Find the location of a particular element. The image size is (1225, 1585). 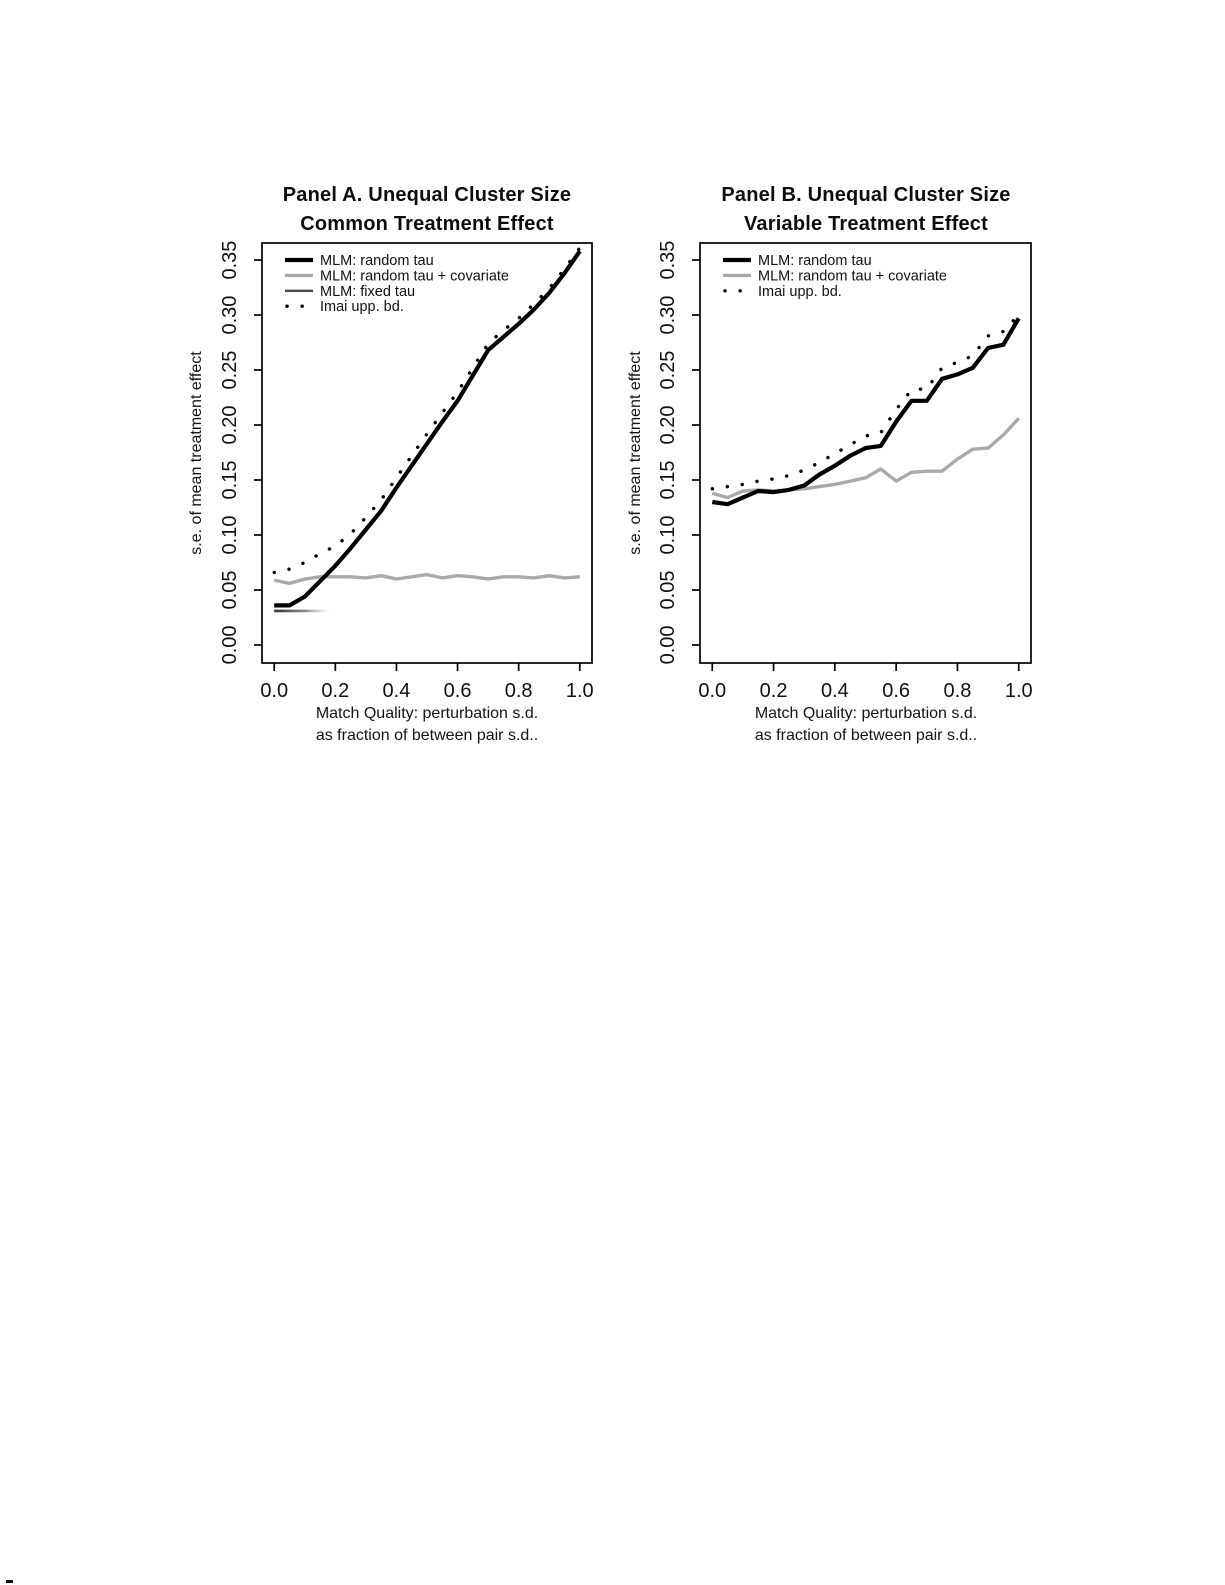

panel-b-y-axis-label: s.e. of mean treatment effect is located at coordinates (635, 453).